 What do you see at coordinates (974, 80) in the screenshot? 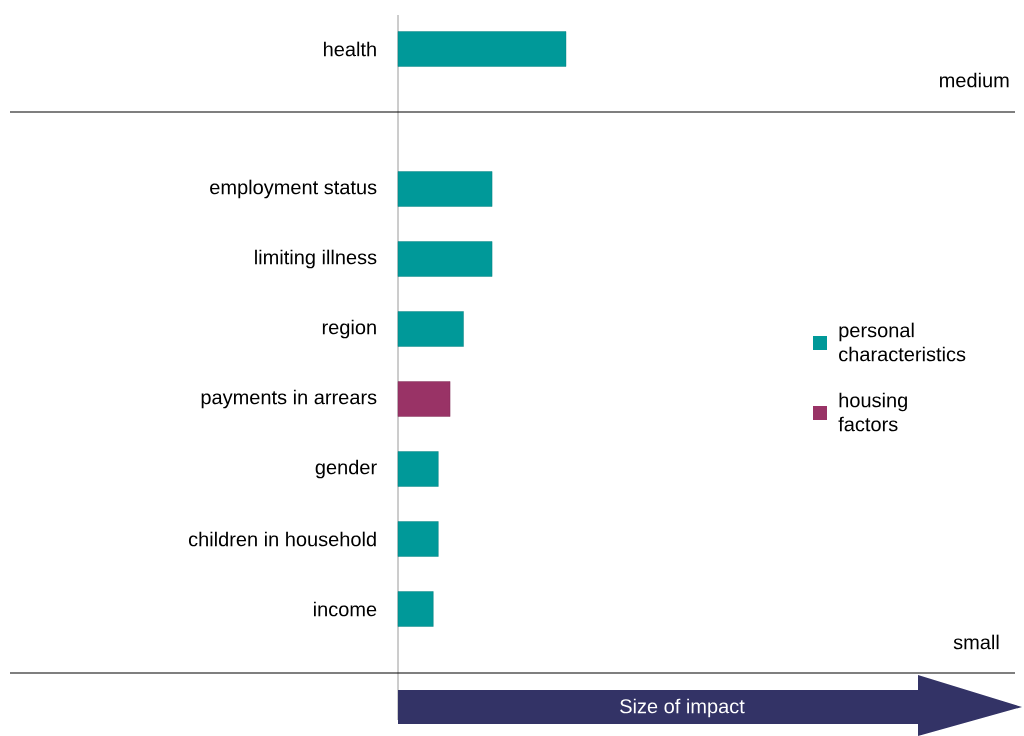
I see `text: medium` at bounding box center [974, 80].